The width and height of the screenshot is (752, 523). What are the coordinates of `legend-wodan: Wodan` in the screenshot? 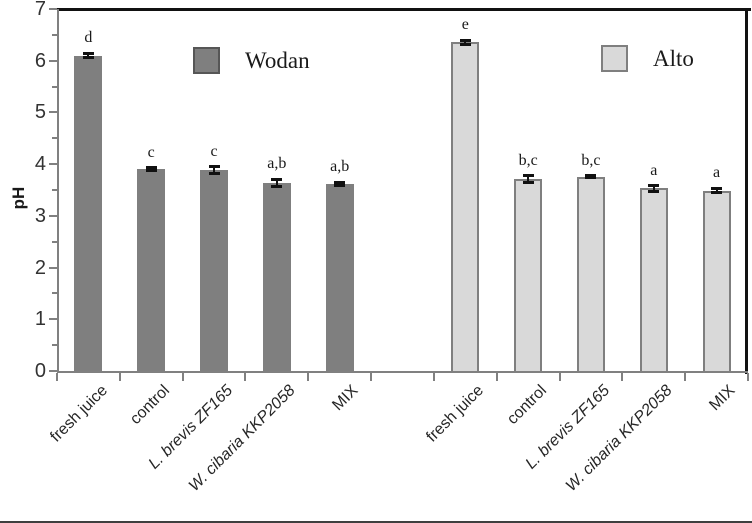 It's located at (251, 60).